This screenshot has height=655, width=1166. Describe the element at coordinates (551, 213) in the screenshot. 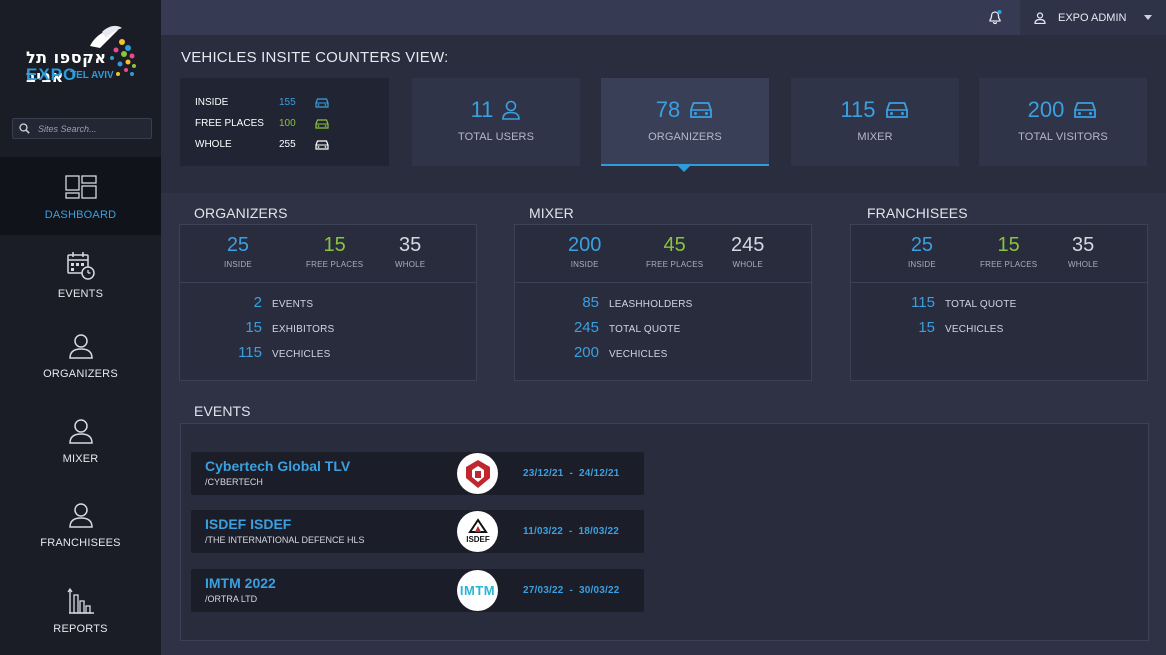

I see `mixer-section-title: MIXER` at that location.